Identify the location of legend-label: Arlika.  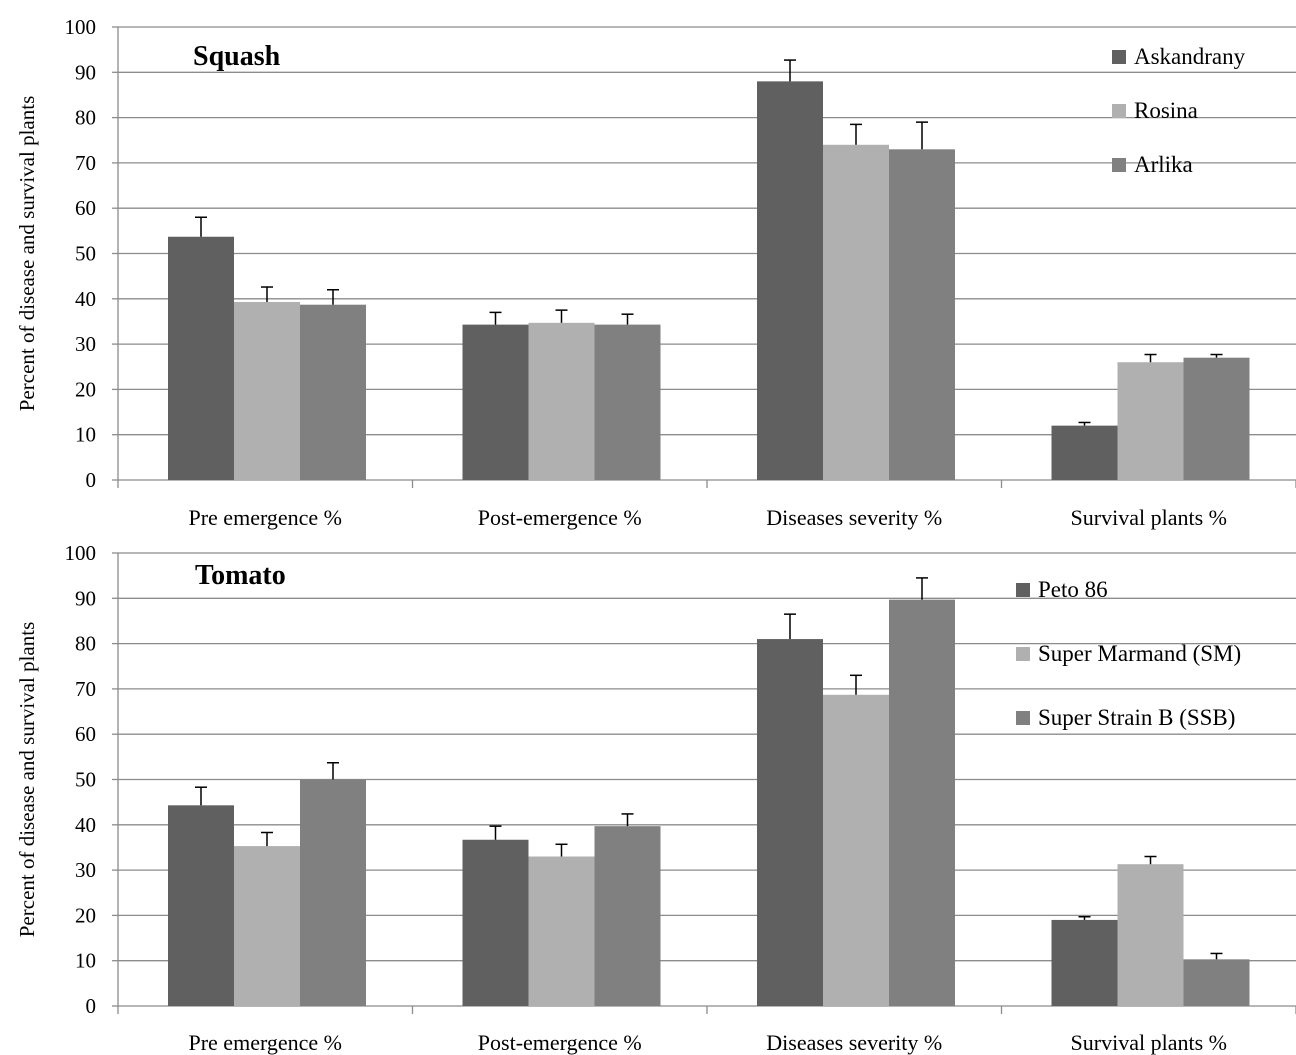
(1163, 164).